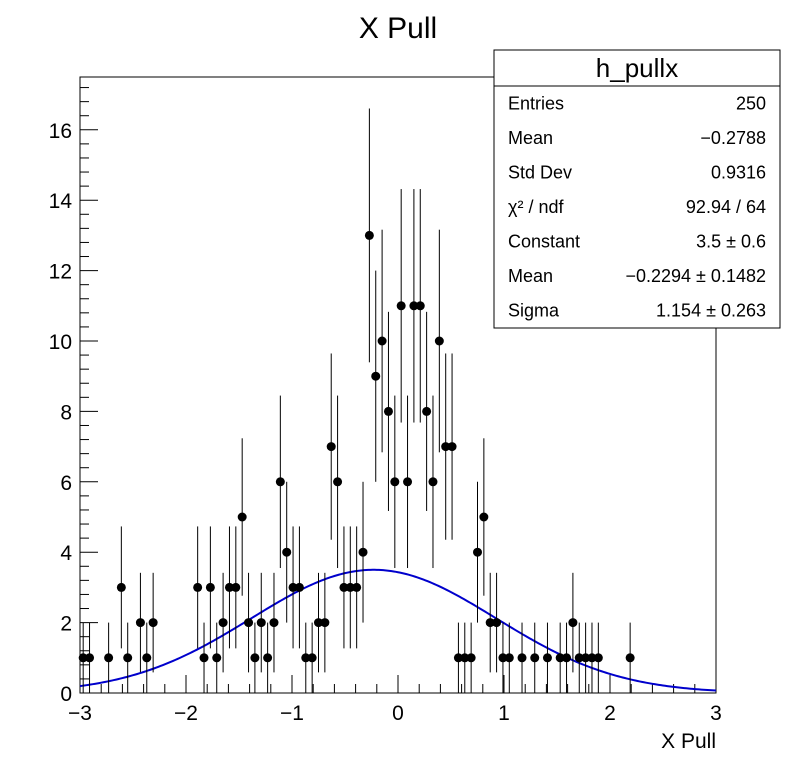 The height and width of the screenshot is (772, 796). Describe the element at coordinates (536, 103) in the screenshot. I see `stats-label: Entries` at that location.